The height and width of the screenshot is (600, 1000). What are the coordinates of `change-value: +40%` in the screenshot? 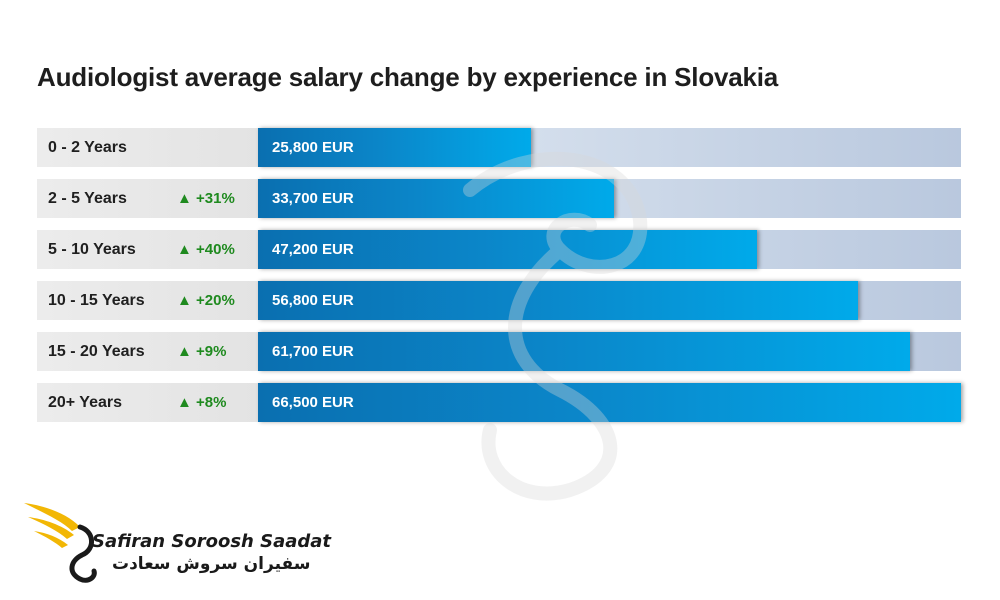 It's located at (215, 249).